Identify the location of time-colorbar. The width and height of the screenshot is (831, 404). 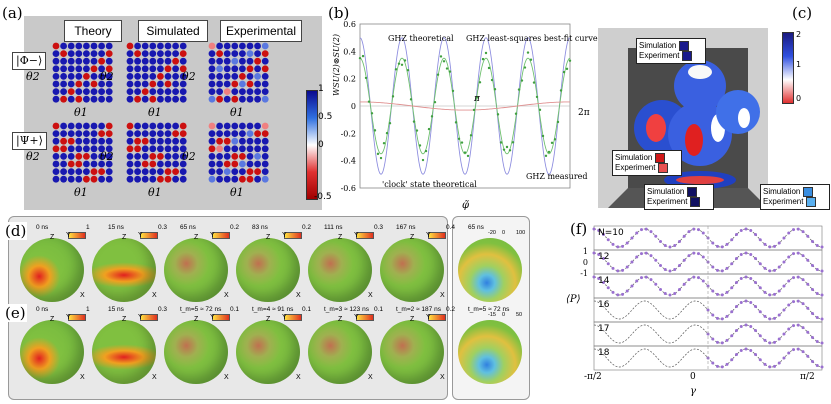
(221, 235).